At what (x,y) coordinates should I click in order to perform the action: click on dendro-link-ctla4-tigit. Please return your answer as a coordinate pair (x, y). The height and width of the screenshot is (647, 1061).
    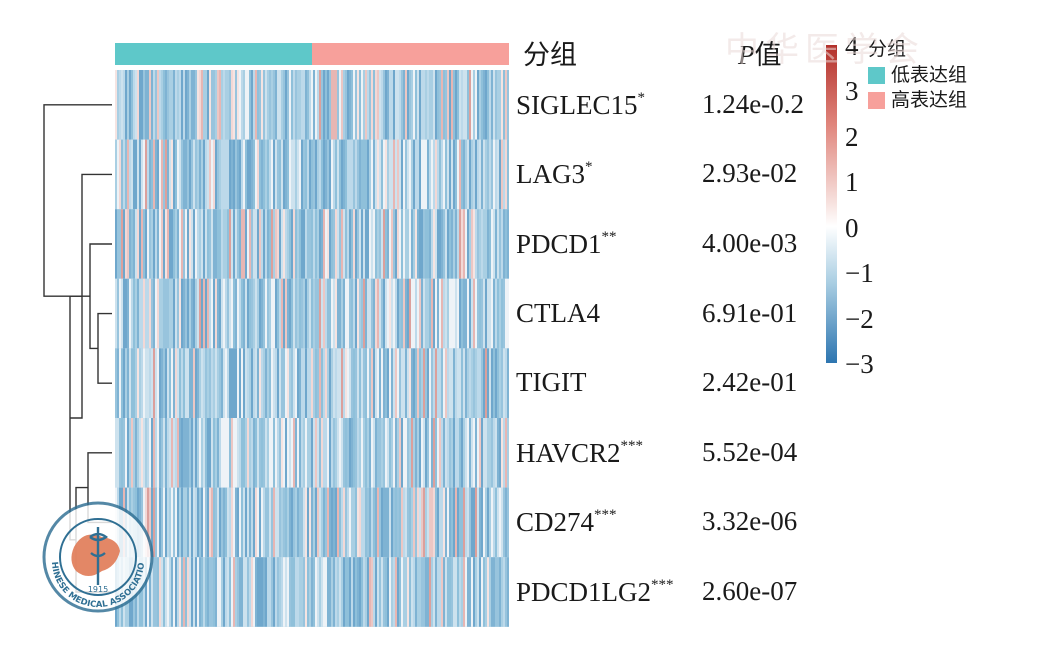
    Looking at the image, I should click on (104, 348).